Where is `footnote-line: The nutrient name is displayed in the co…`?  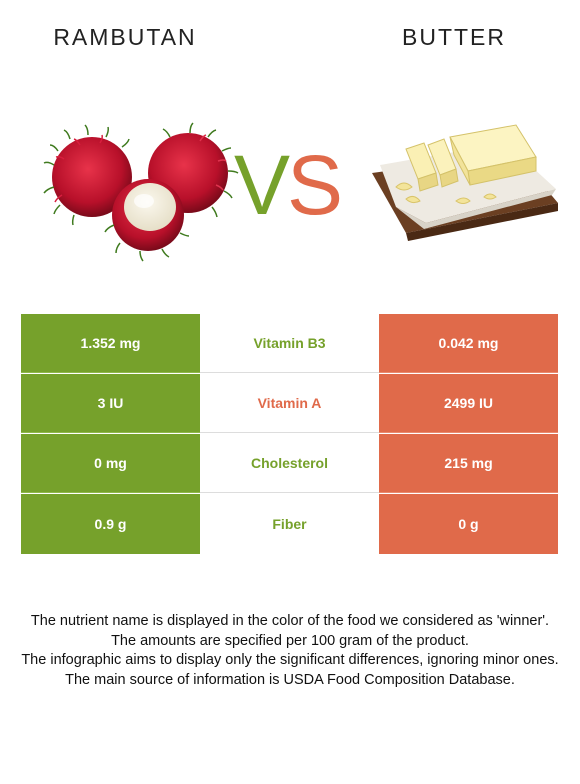
footnote-line: The nutrient name is displayed in the co… is located at coordinates (290, 621).